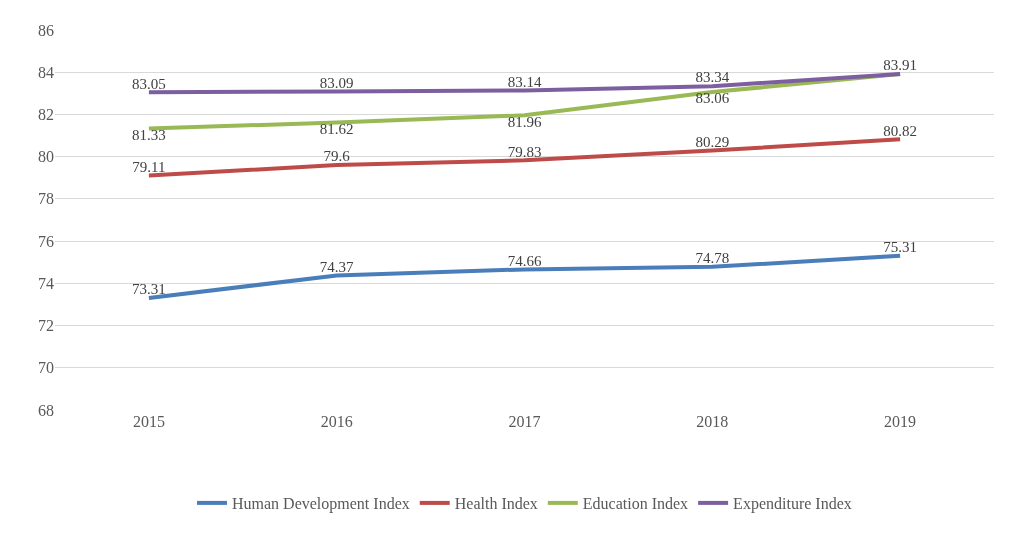 The image size is (1024, 540). I want to click on y-tick-label: 68, so click(46, 410).